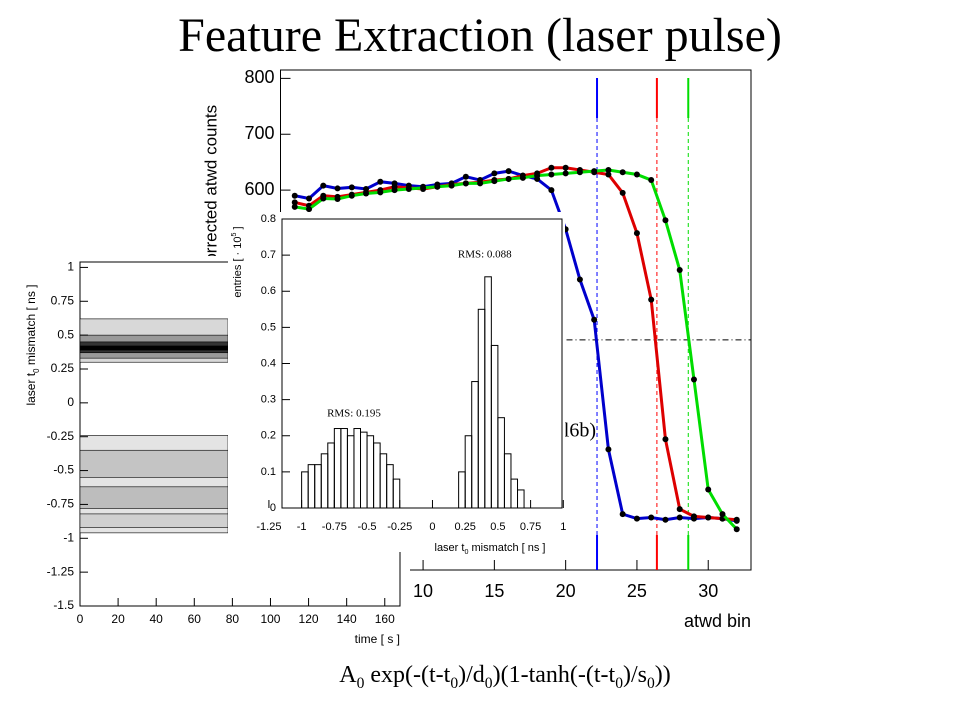  I want to click on rms-annotation: RMS: 0.195, so click(354, 414).